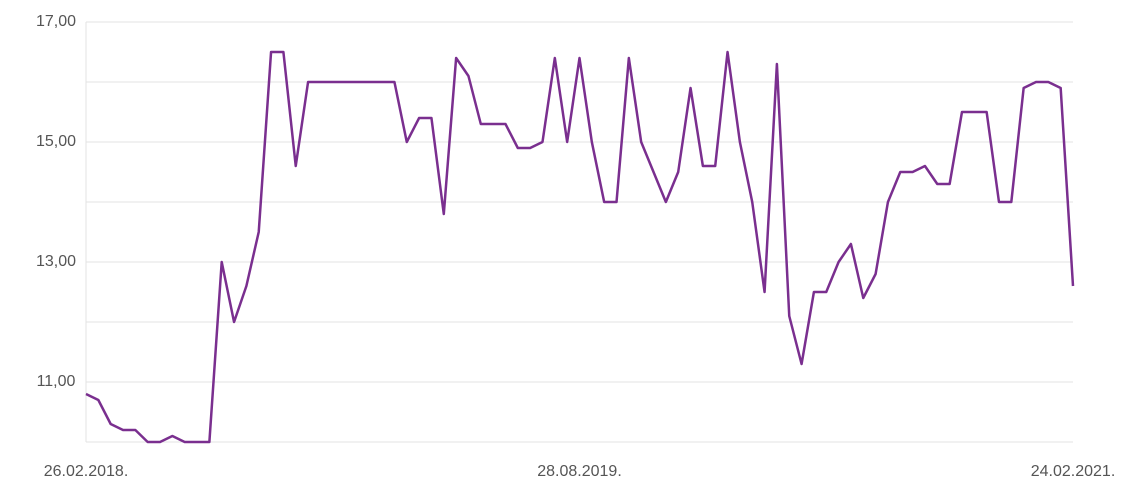 Image resolution: width=1140 pixels, height=487 pixels. Describe the element at coordinates (579, 471) in the screenshot. I see `x-tick-label: 28.08.2019.` at that location.